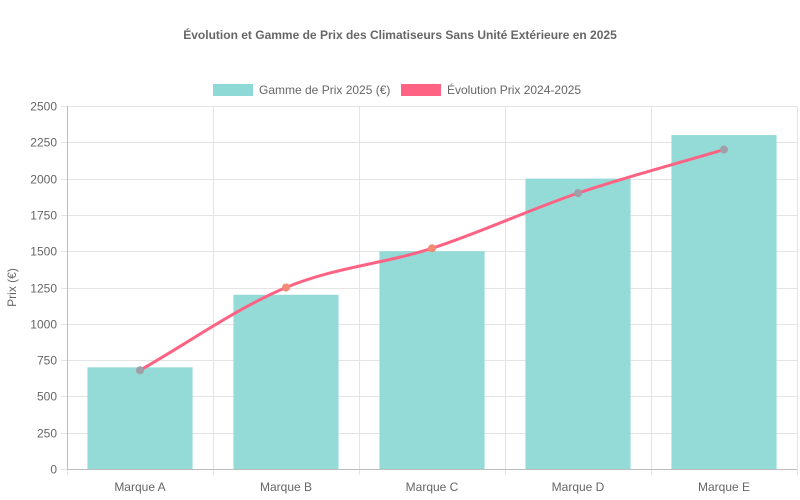 The width and height of the screenshot is (800, 500). I want to click on y-tick-label: 2500, so click(43, 107).